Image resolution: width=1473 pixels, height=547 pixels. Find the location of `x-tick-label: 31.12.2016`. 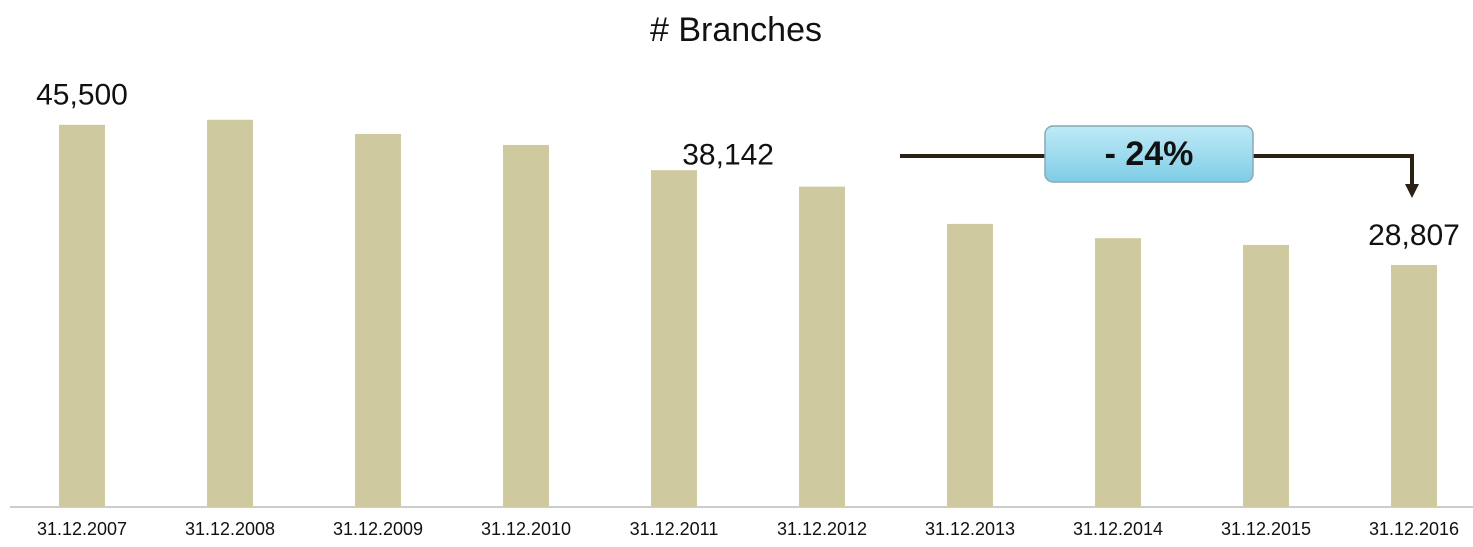

x-tick-label: 31.12.2016 is located at coordinates (1414, 529).